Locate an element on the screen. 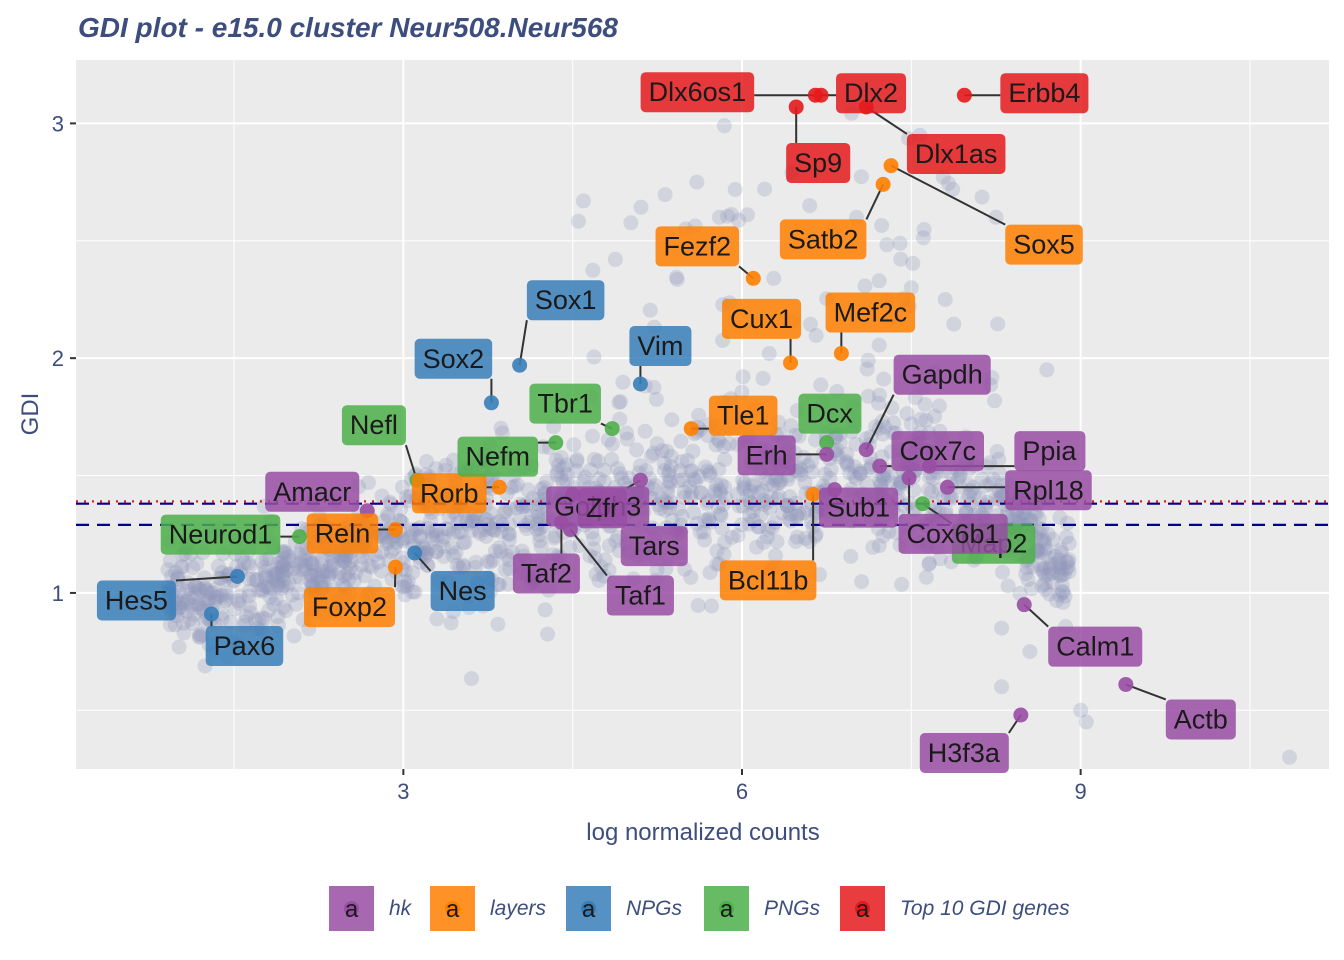  gene-label-bcl11b: Bcl11b is located at coordinates (768, 580).